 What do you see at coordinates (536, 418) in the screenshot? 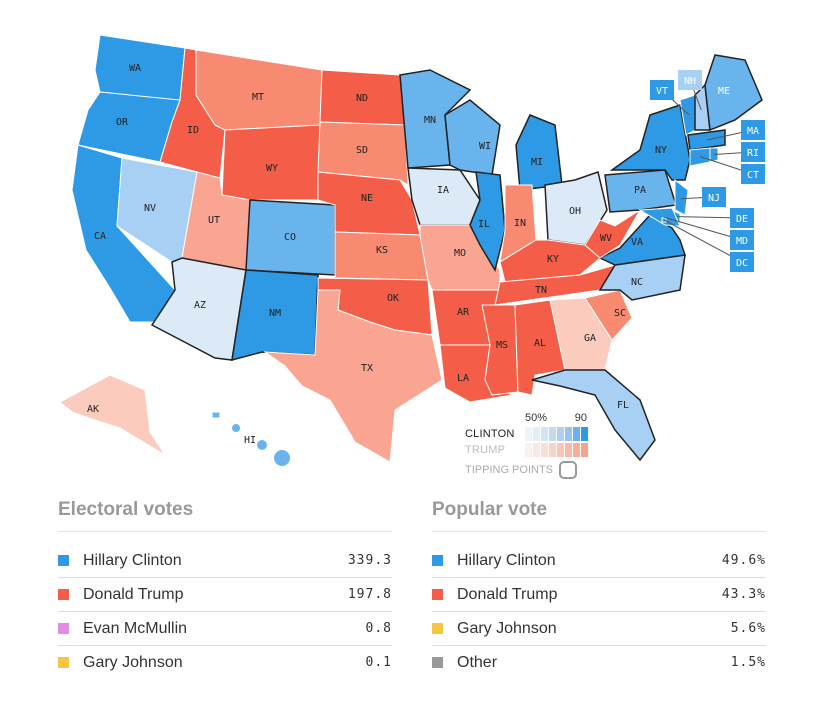
I see `legend-scale-low: 50%` at bounding box center [536, 418].